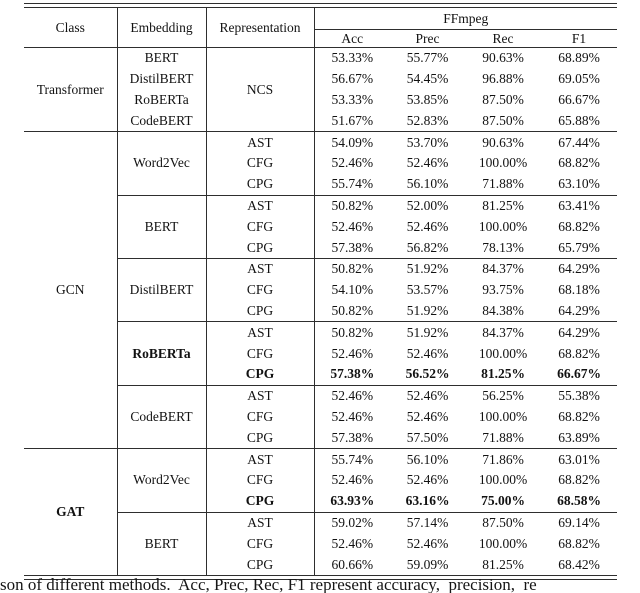 The width and height of the screenshot is (640, 593). I want to click on table-row: CPG 50.82% 51.92% 84.38% 64.29%, so click(320, 311).